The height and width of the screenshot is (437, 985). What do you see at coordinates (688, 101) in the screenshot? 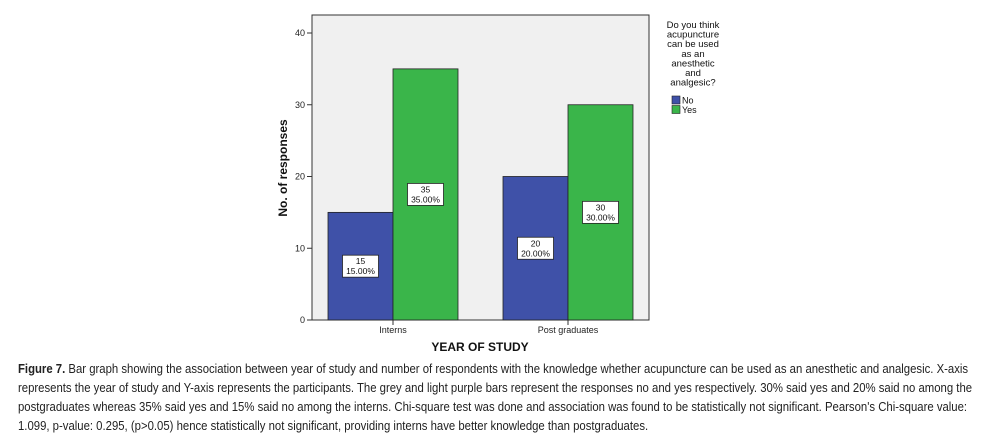
I see `legend-label: No` at bounding box center [688, 101].